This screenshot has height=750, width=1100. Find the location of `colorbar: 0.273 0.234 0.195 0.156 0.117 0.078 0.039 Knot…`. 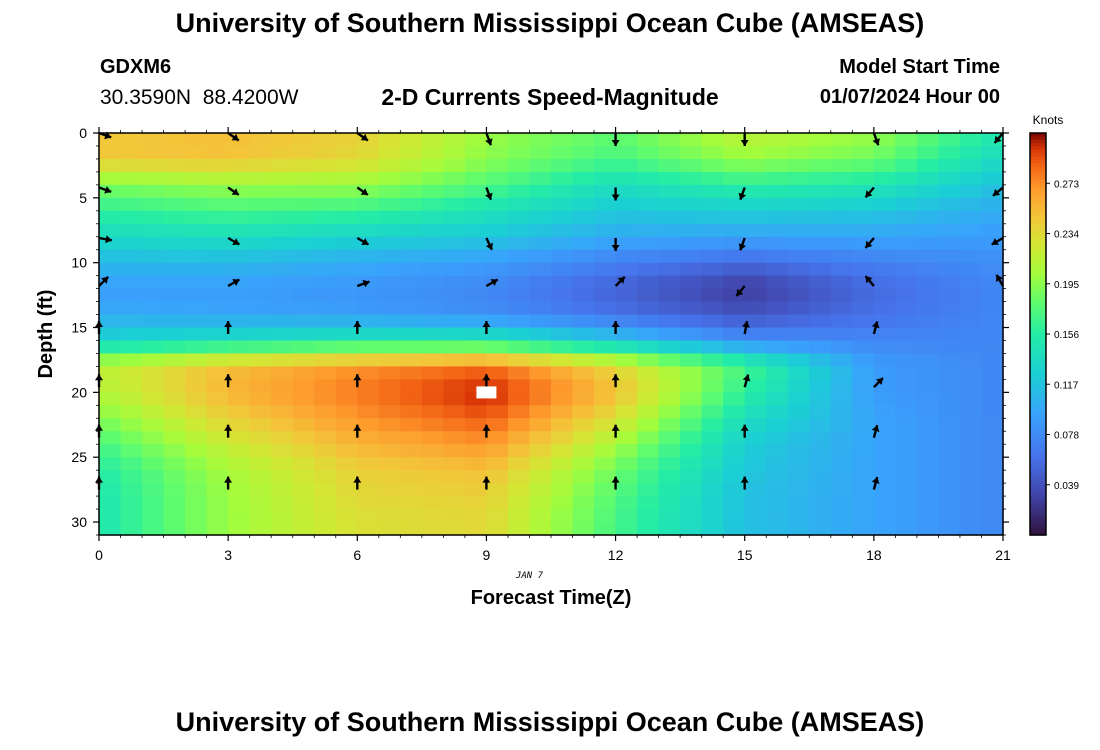

colorbar: 0.273 0.234 0.195 0.156 0.117 0.078 0.039 Knot… is located at coordinates (1054, 324).